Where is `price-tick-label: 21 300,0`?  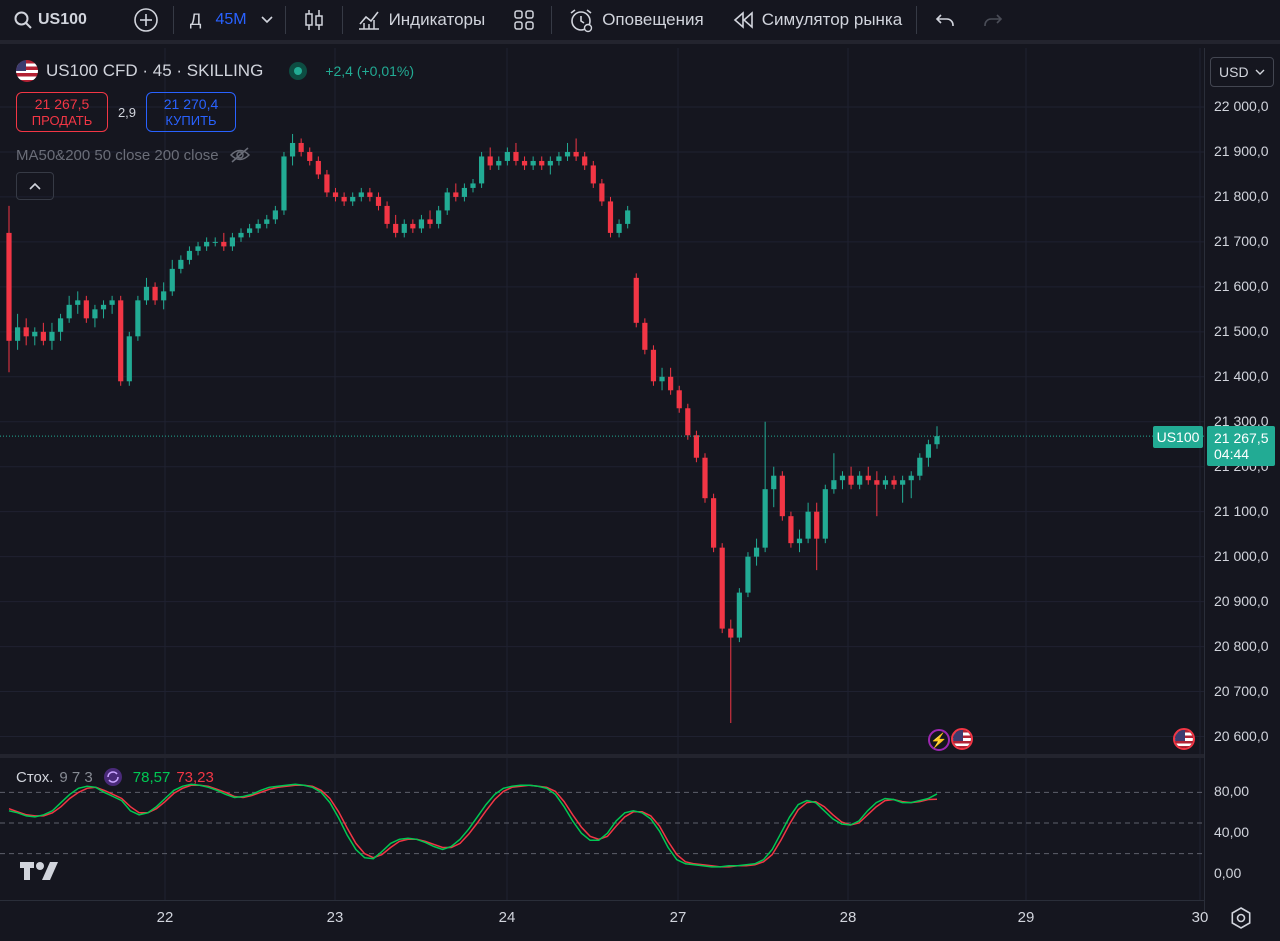 price-tick-label: 21 300,0 is located at coordinates (1241, 420).